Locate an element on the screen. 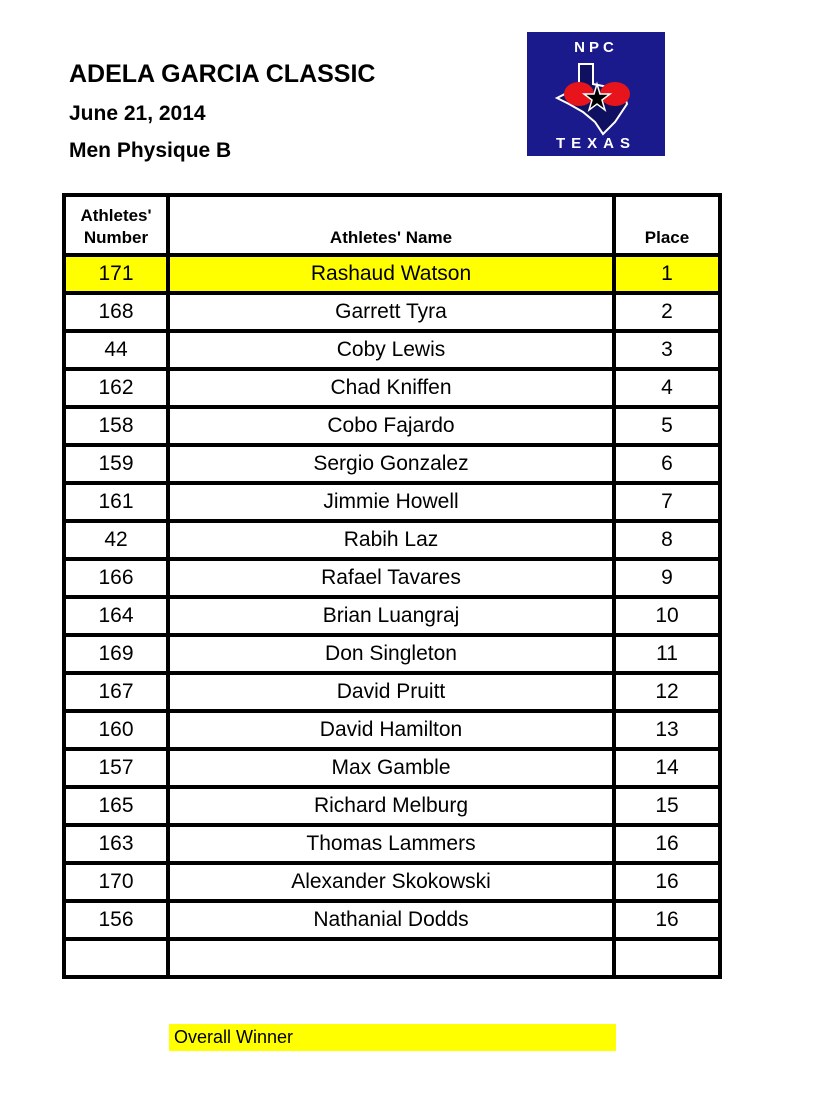 The image size is (813, 1094). athlete-number-cell: 159 is located at coordinates (116, 464).